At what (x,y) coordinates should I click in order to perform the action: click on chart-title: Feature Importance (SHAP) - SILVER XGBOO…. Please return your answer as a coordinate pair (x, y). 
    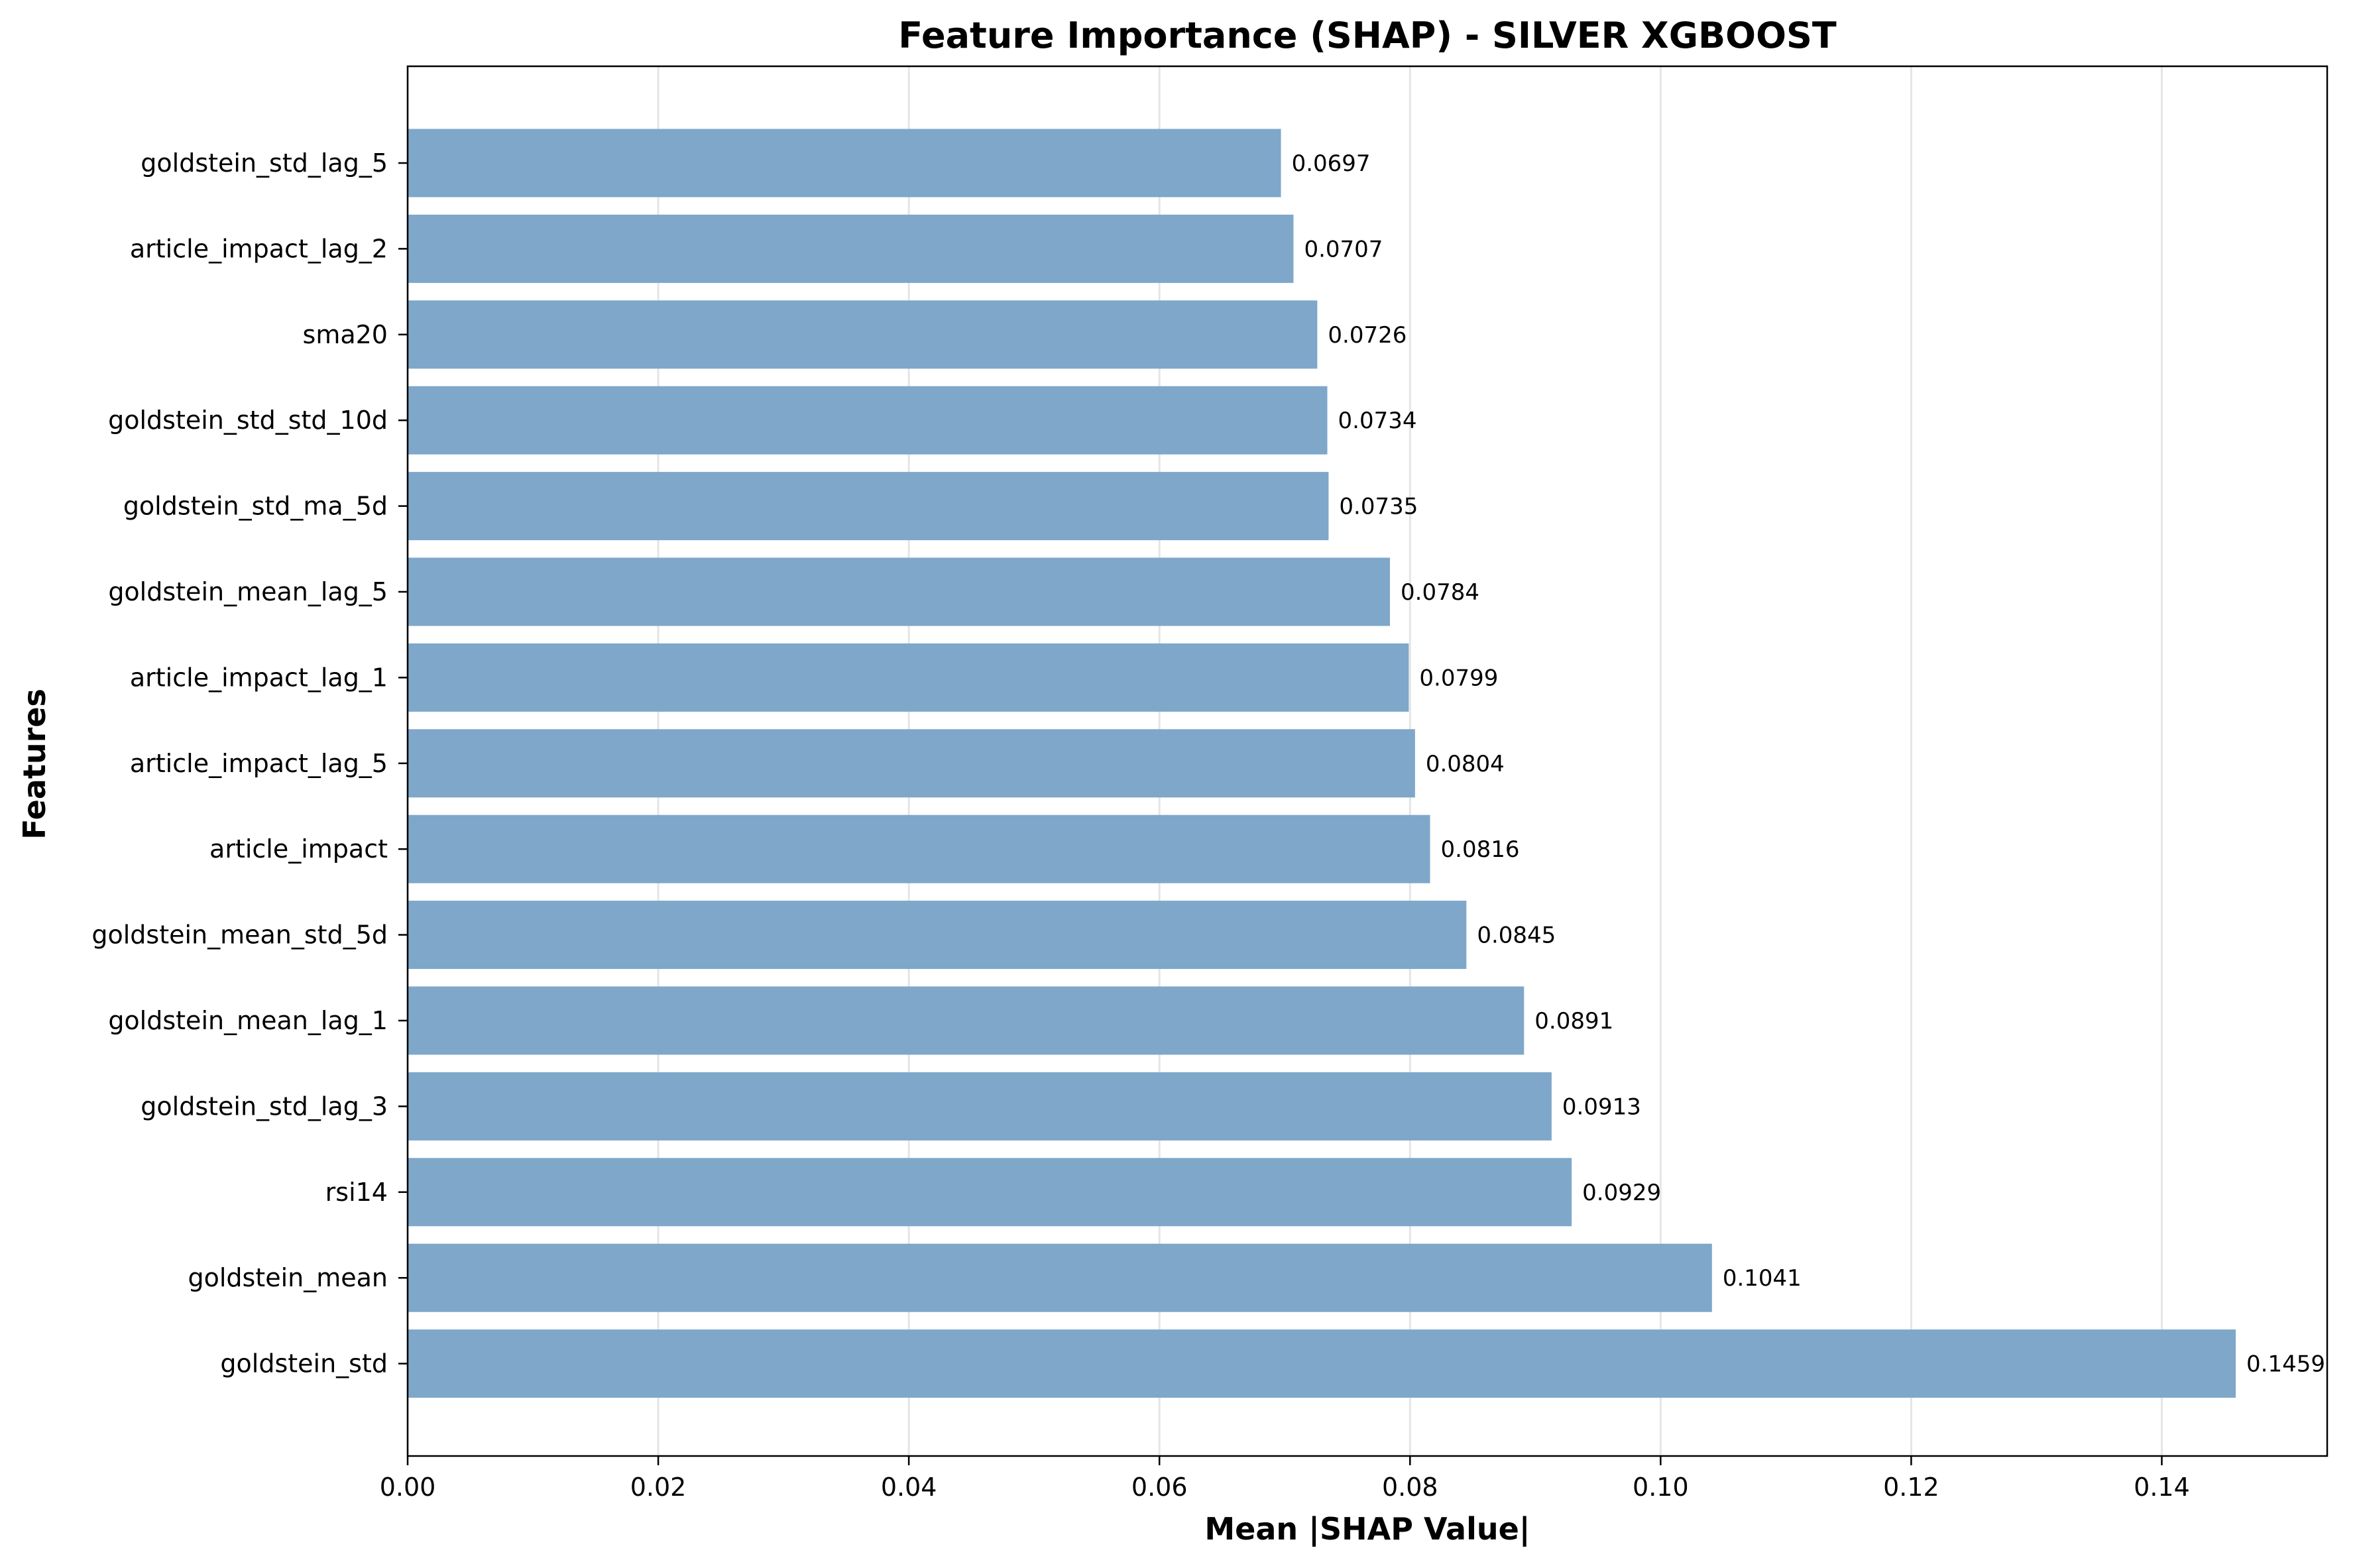
    Looking at the image, I should click on (1368, 35).